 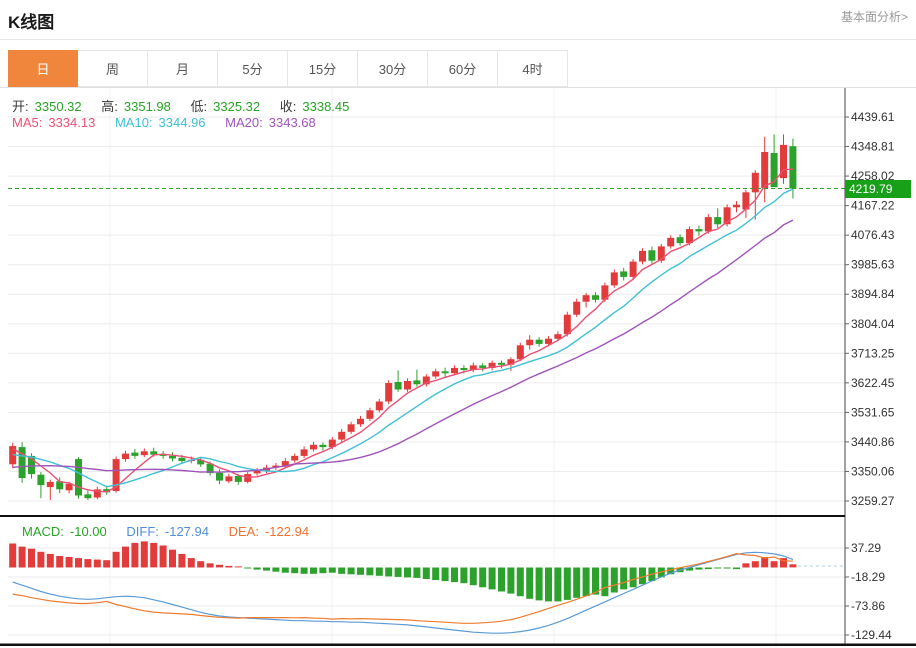 What do you see at coordinates (20, 106) in the screenshot?
I see `open-label: 开:` at bounding box center [20, 106].